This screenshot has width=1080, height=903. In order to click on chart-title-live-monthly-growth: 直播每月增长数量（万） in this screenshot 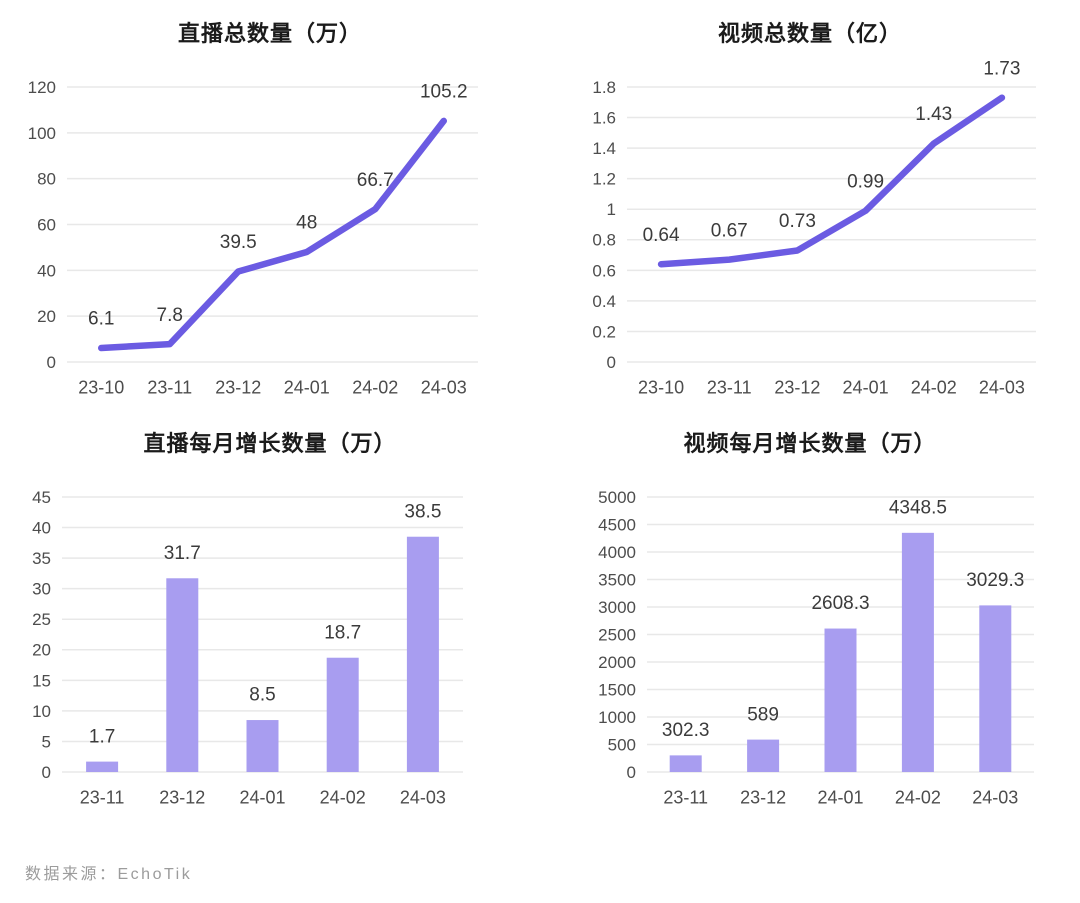, I will do `click(270, 443)`.